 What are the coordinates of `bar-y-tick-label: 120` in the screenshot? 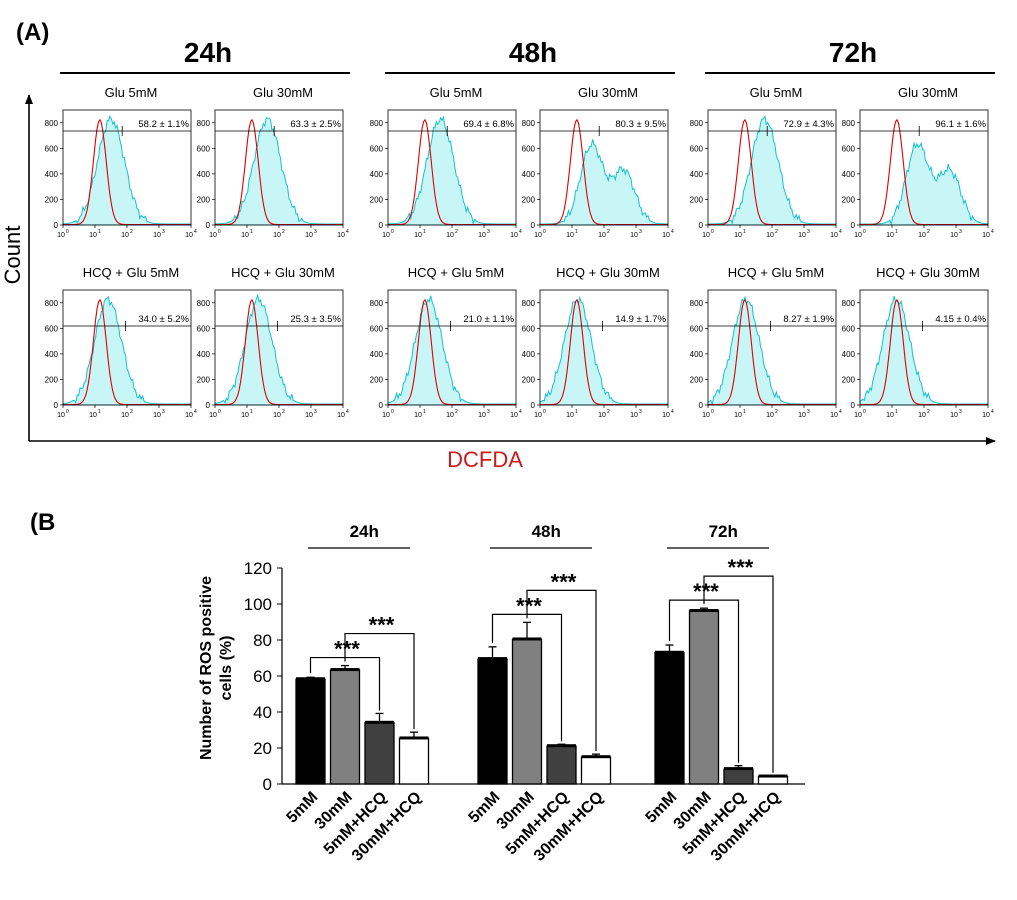 It's located at (258, 568).